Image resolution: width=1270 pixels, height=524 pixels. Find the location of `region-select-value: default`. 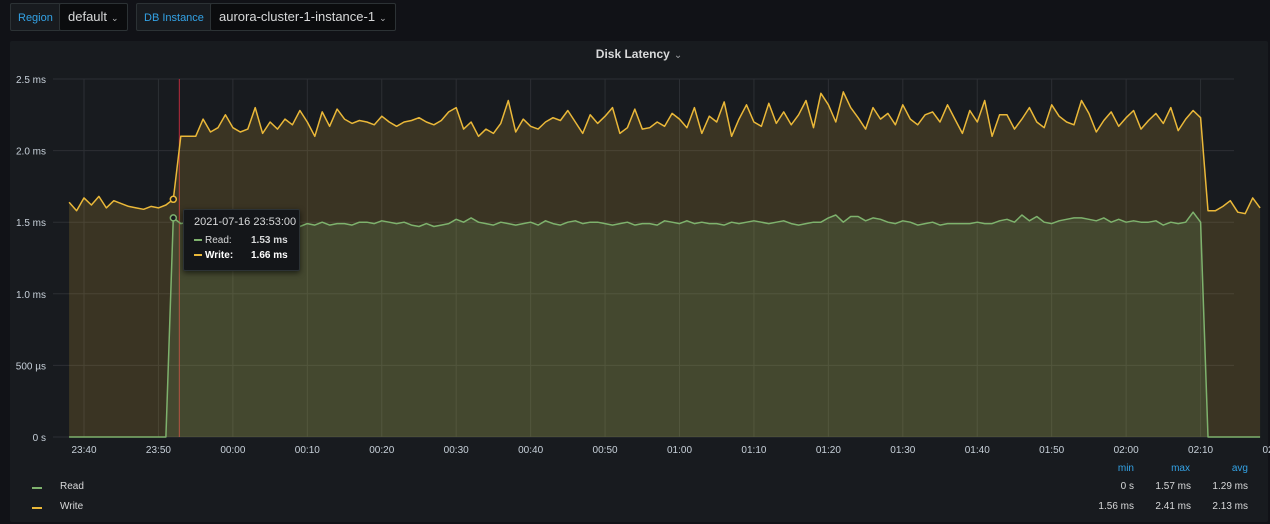

region-select-value: default is located at coordinates (88, 16).